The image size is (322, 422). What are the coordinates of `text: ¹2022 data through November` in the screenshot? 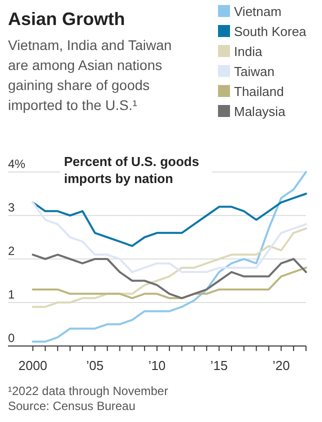 It's located at (88, 391).